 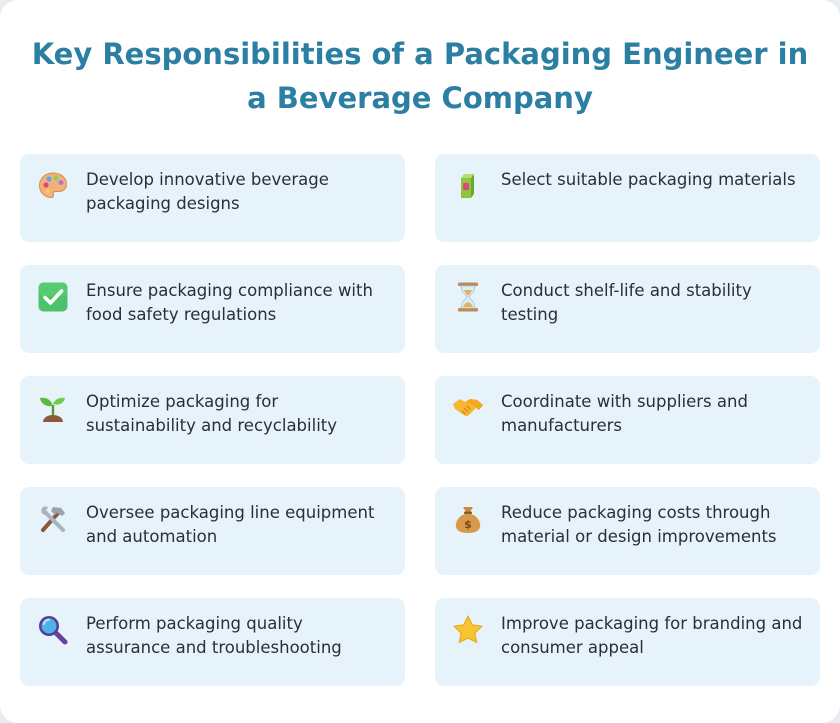 I want to click on magnifying-glass-icon, so click(x=53, y=630).